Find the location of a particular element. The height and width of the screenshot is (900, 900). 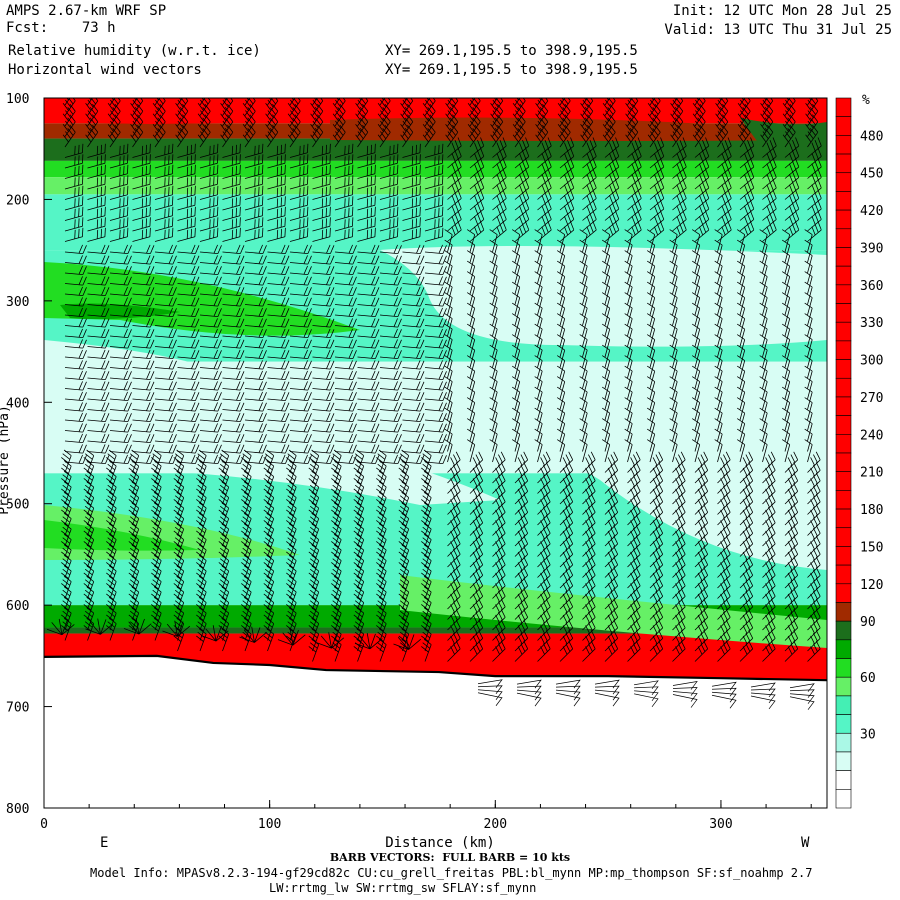

terrain-line is located at coordinates (435, 668).